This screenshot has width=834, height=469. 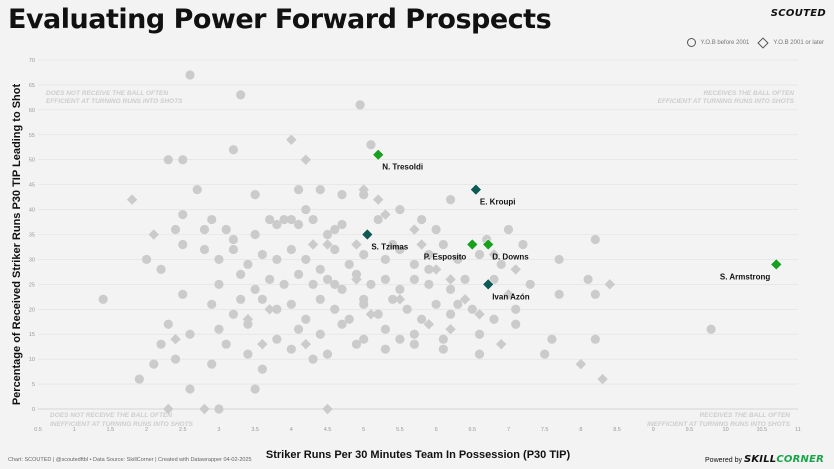 What do you see at coordinates (798, 13) in the screenshot?
I see `brand-logo: SCOUTED` at bounding box center [798, 13].